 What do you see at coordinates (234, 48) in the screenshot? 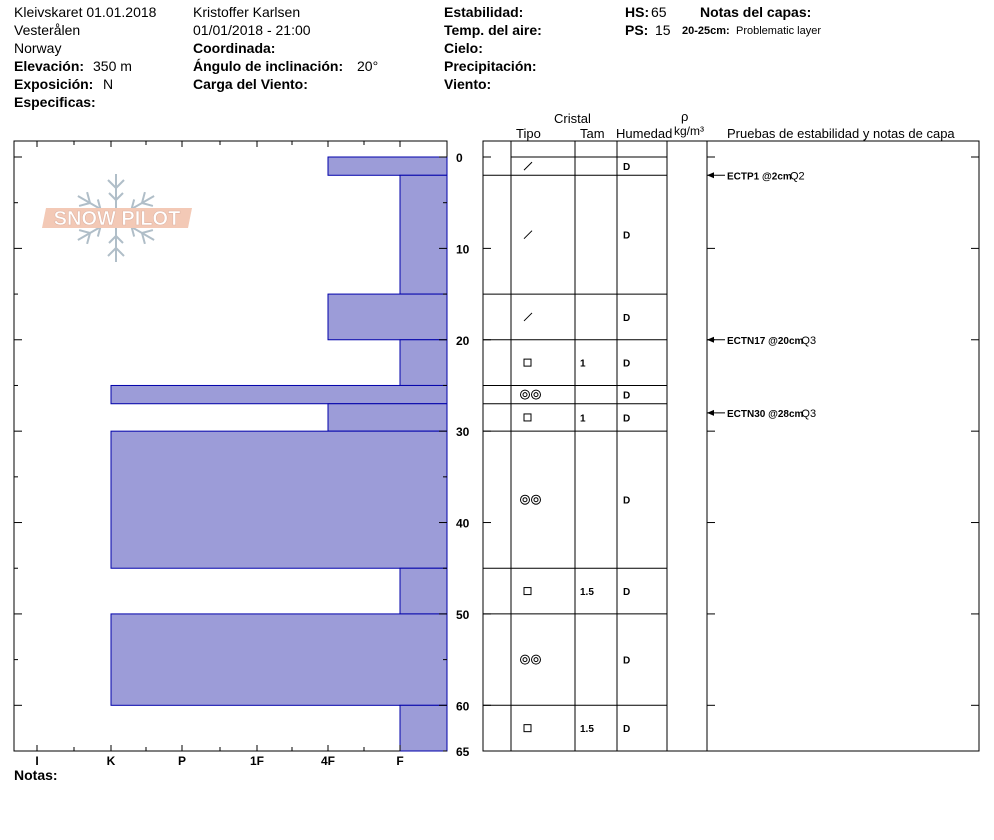
I see `coordinate-label: Coordinada:` at bounding box center [234, 48].